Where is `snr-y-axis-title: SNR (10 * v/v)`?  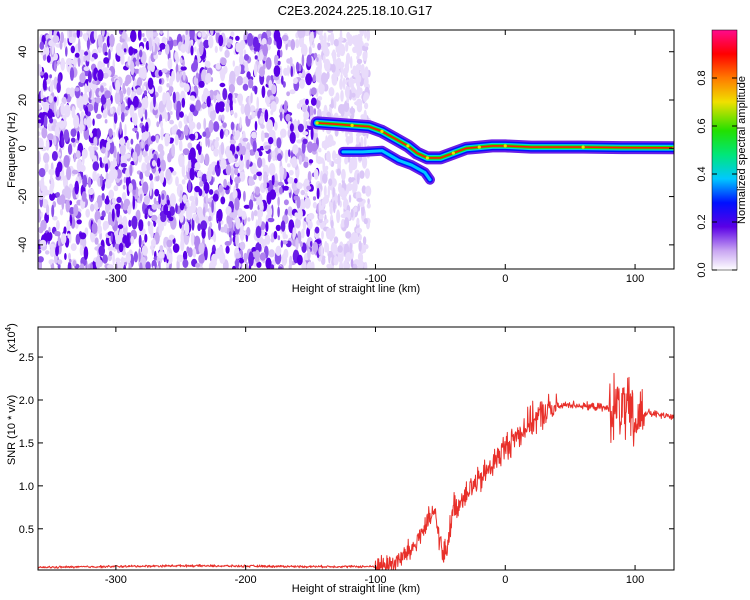 snr-y-axis-title: SNR (10 * v/v) is located at coordinates (12, 430).